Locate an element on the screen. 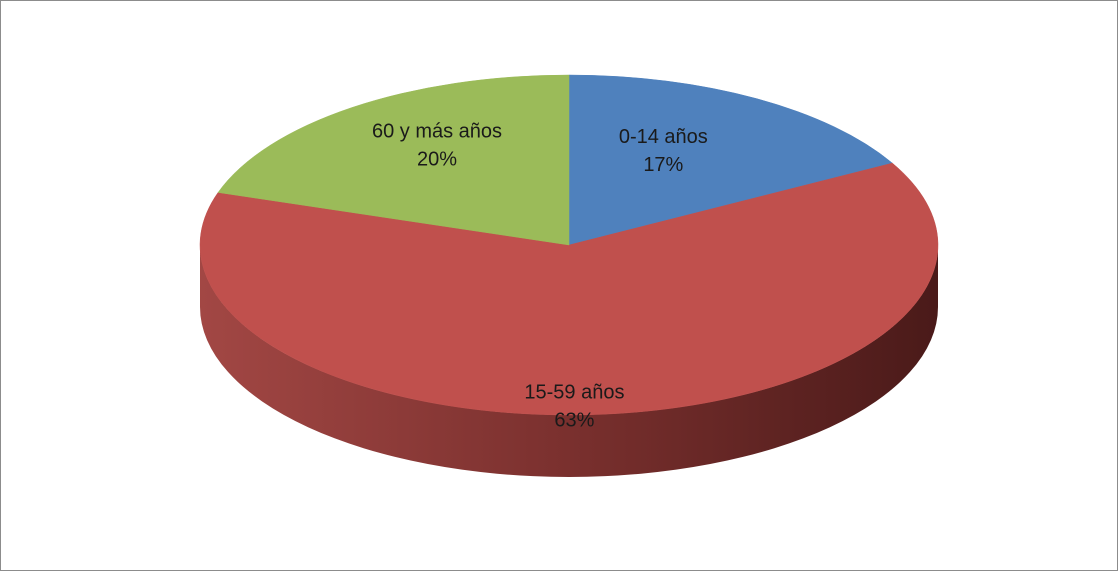  slice-value-label-1: 63% is located at coordinates (574, 421).